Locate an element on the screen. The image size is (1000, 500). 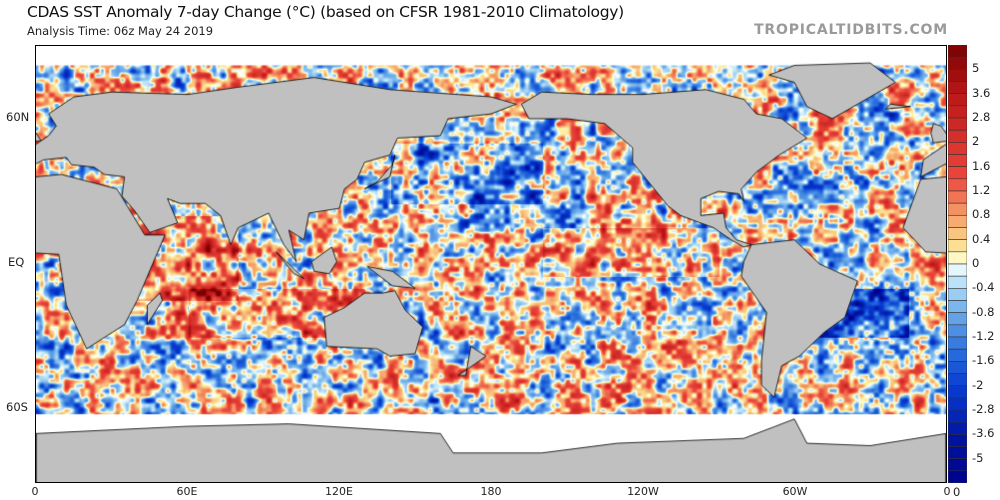
colorbar-label: -3.6 is located at coordinates (983, 433).